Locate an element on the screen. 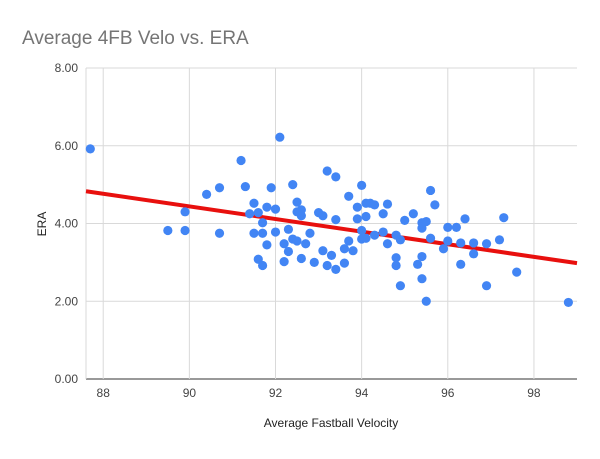 The height and width of the screenshot is (459, 600). y-tick-label: 4.00 is located at coordinates (67, 224).